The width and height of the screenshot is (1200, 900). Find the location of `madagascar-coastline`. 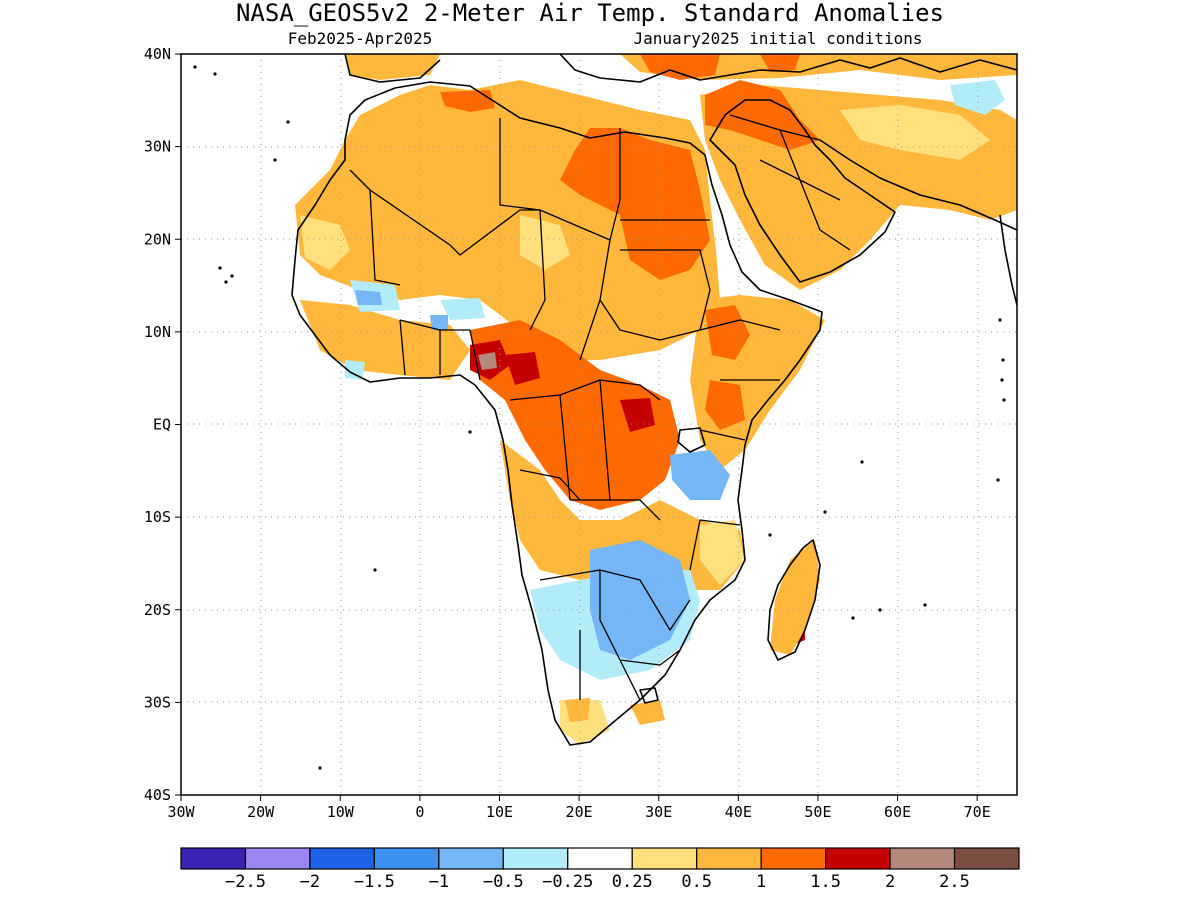

madagascar-coastline is located at coordinates (794, 600).